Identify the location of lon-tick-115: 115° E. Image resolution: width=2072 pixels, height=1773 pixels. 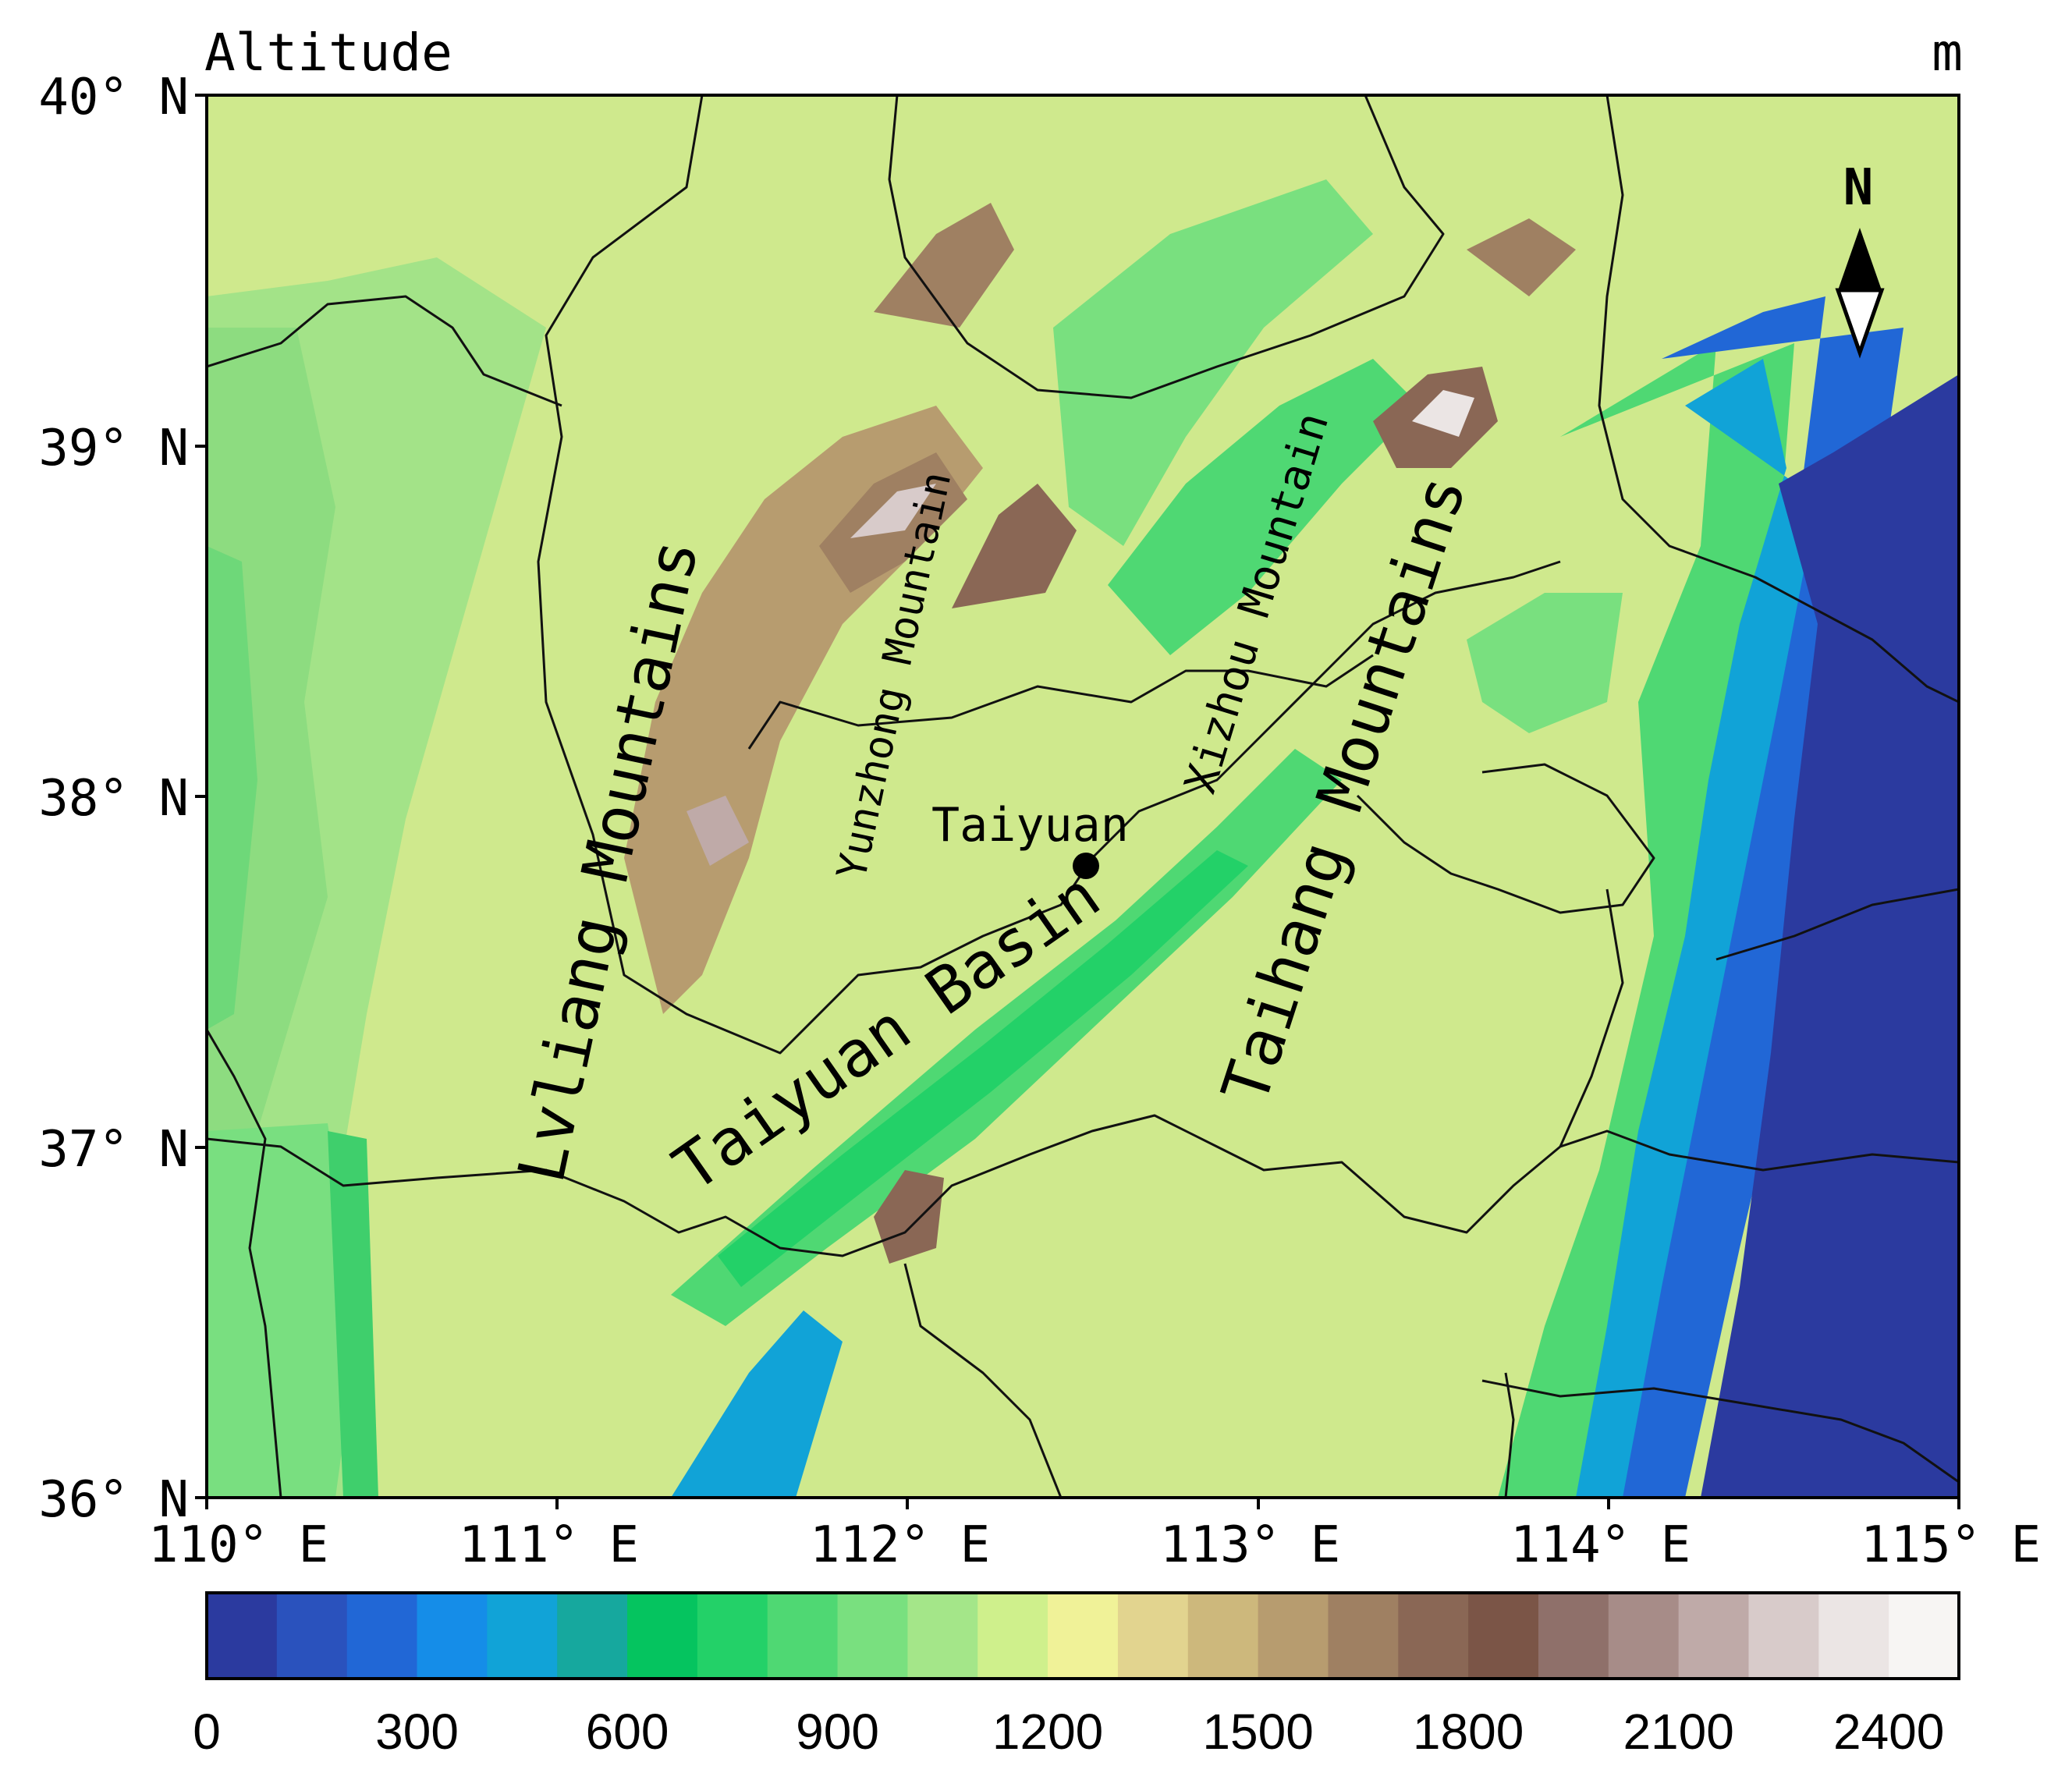
(1951, 1545).